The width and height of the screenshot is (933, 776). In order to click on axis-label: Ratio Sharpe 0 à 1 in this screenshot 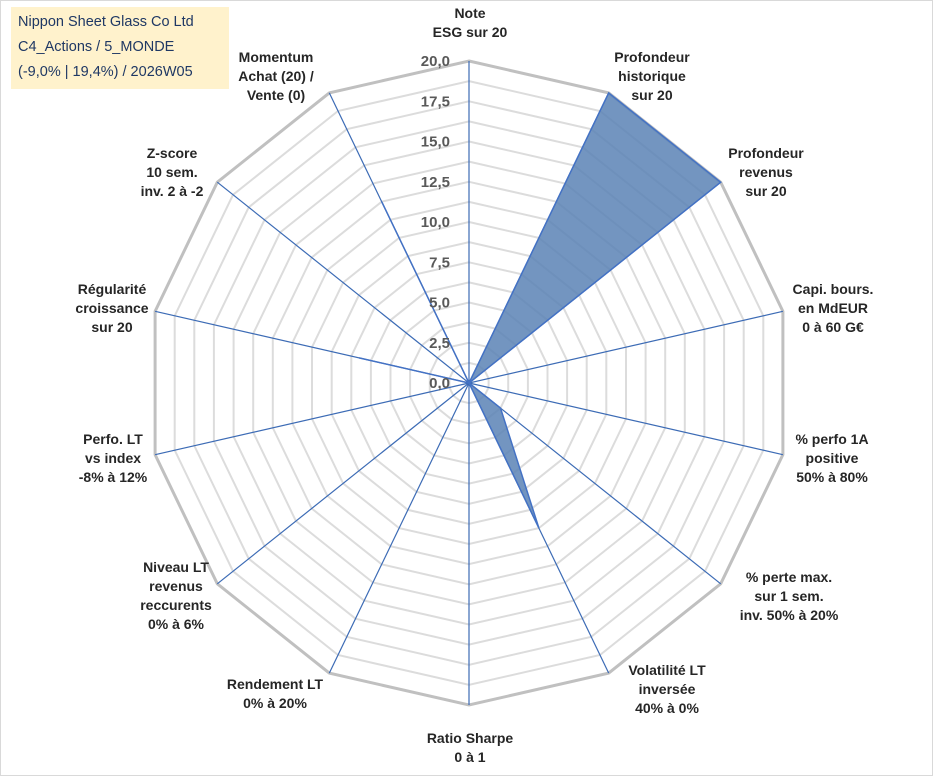, I will do `click(470, 747)`.